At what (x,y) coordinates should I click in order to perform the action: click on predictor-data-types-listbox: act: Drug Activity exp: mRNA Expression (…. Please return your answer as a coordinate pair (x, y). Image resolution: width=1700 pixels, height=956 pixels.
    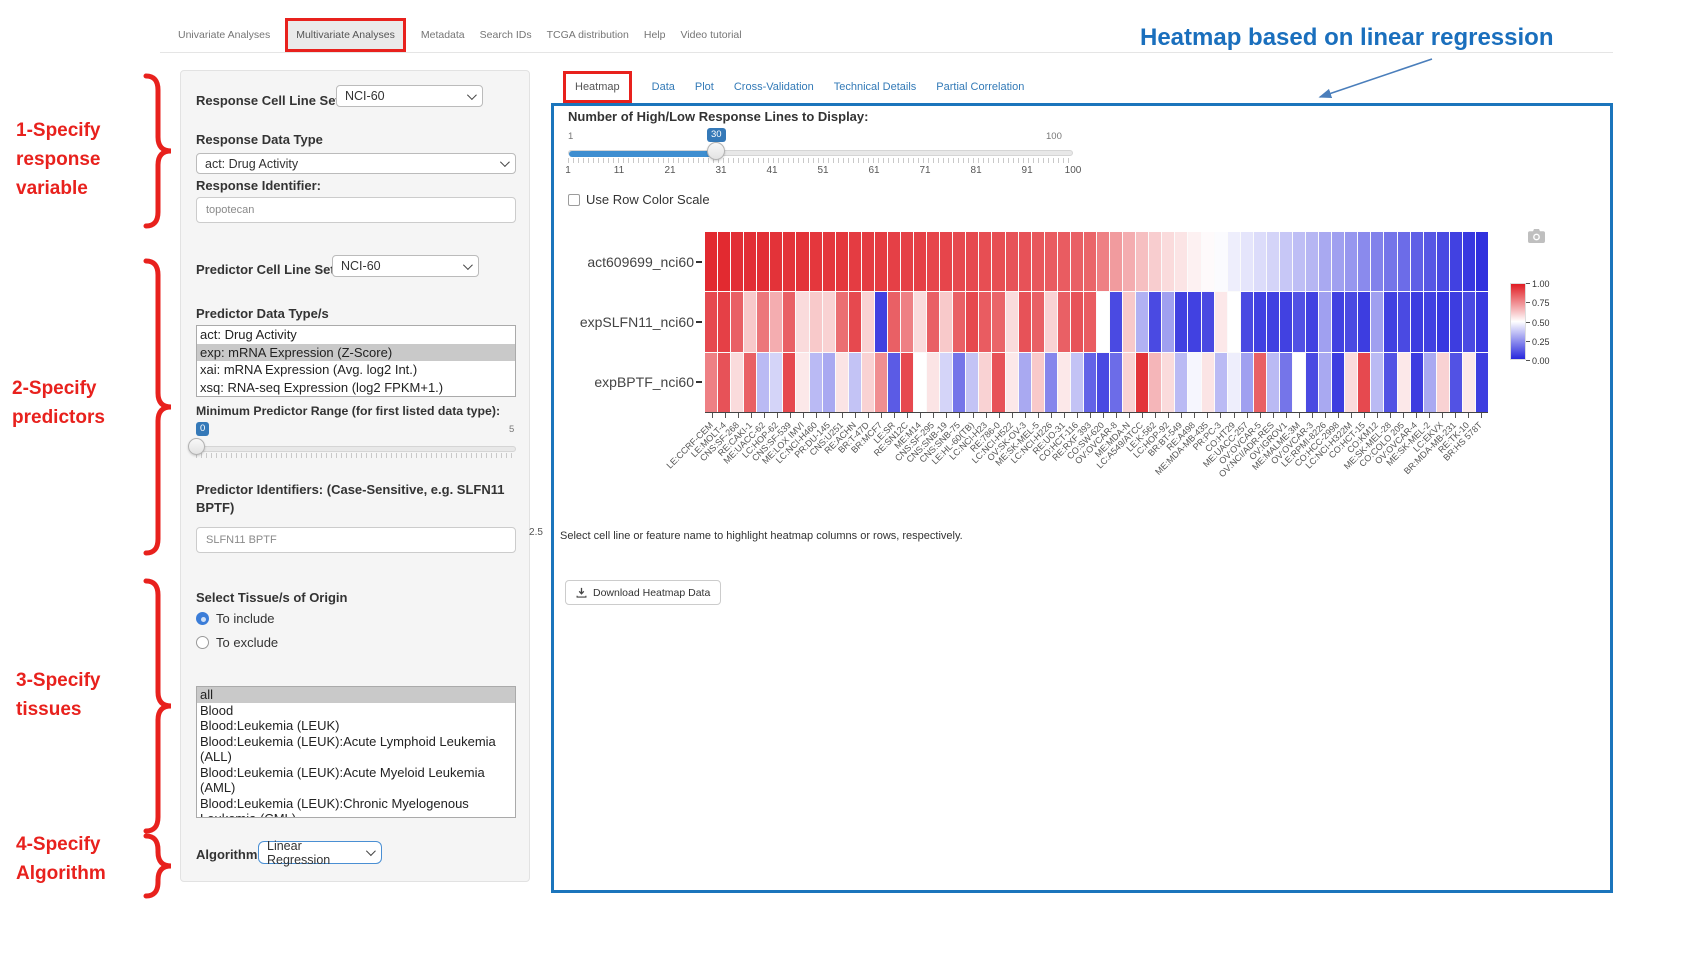
    Looking at the image, I should click on (356, 361).